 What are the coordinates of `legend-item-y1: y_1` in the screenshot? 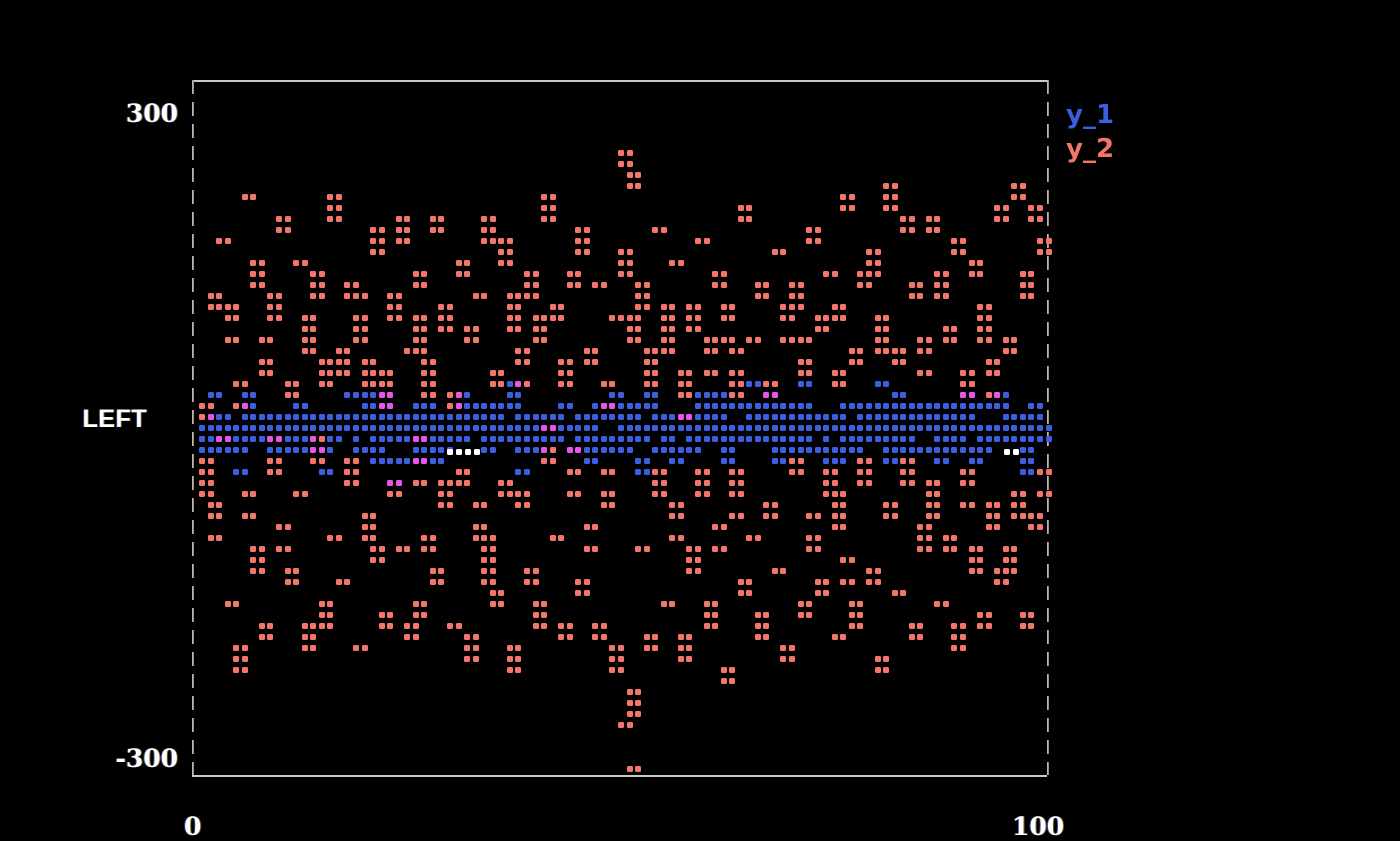 It's located at (1090, 115).